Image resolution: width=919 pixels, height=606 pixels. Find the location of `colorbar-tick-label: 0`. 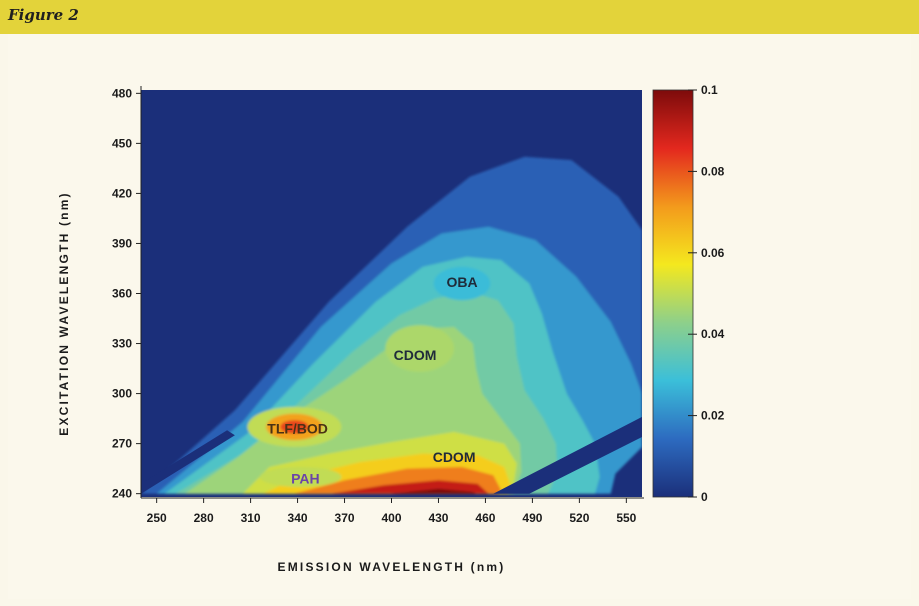

colorbar-tick-label: 0 is located at coordinates (704, 497).